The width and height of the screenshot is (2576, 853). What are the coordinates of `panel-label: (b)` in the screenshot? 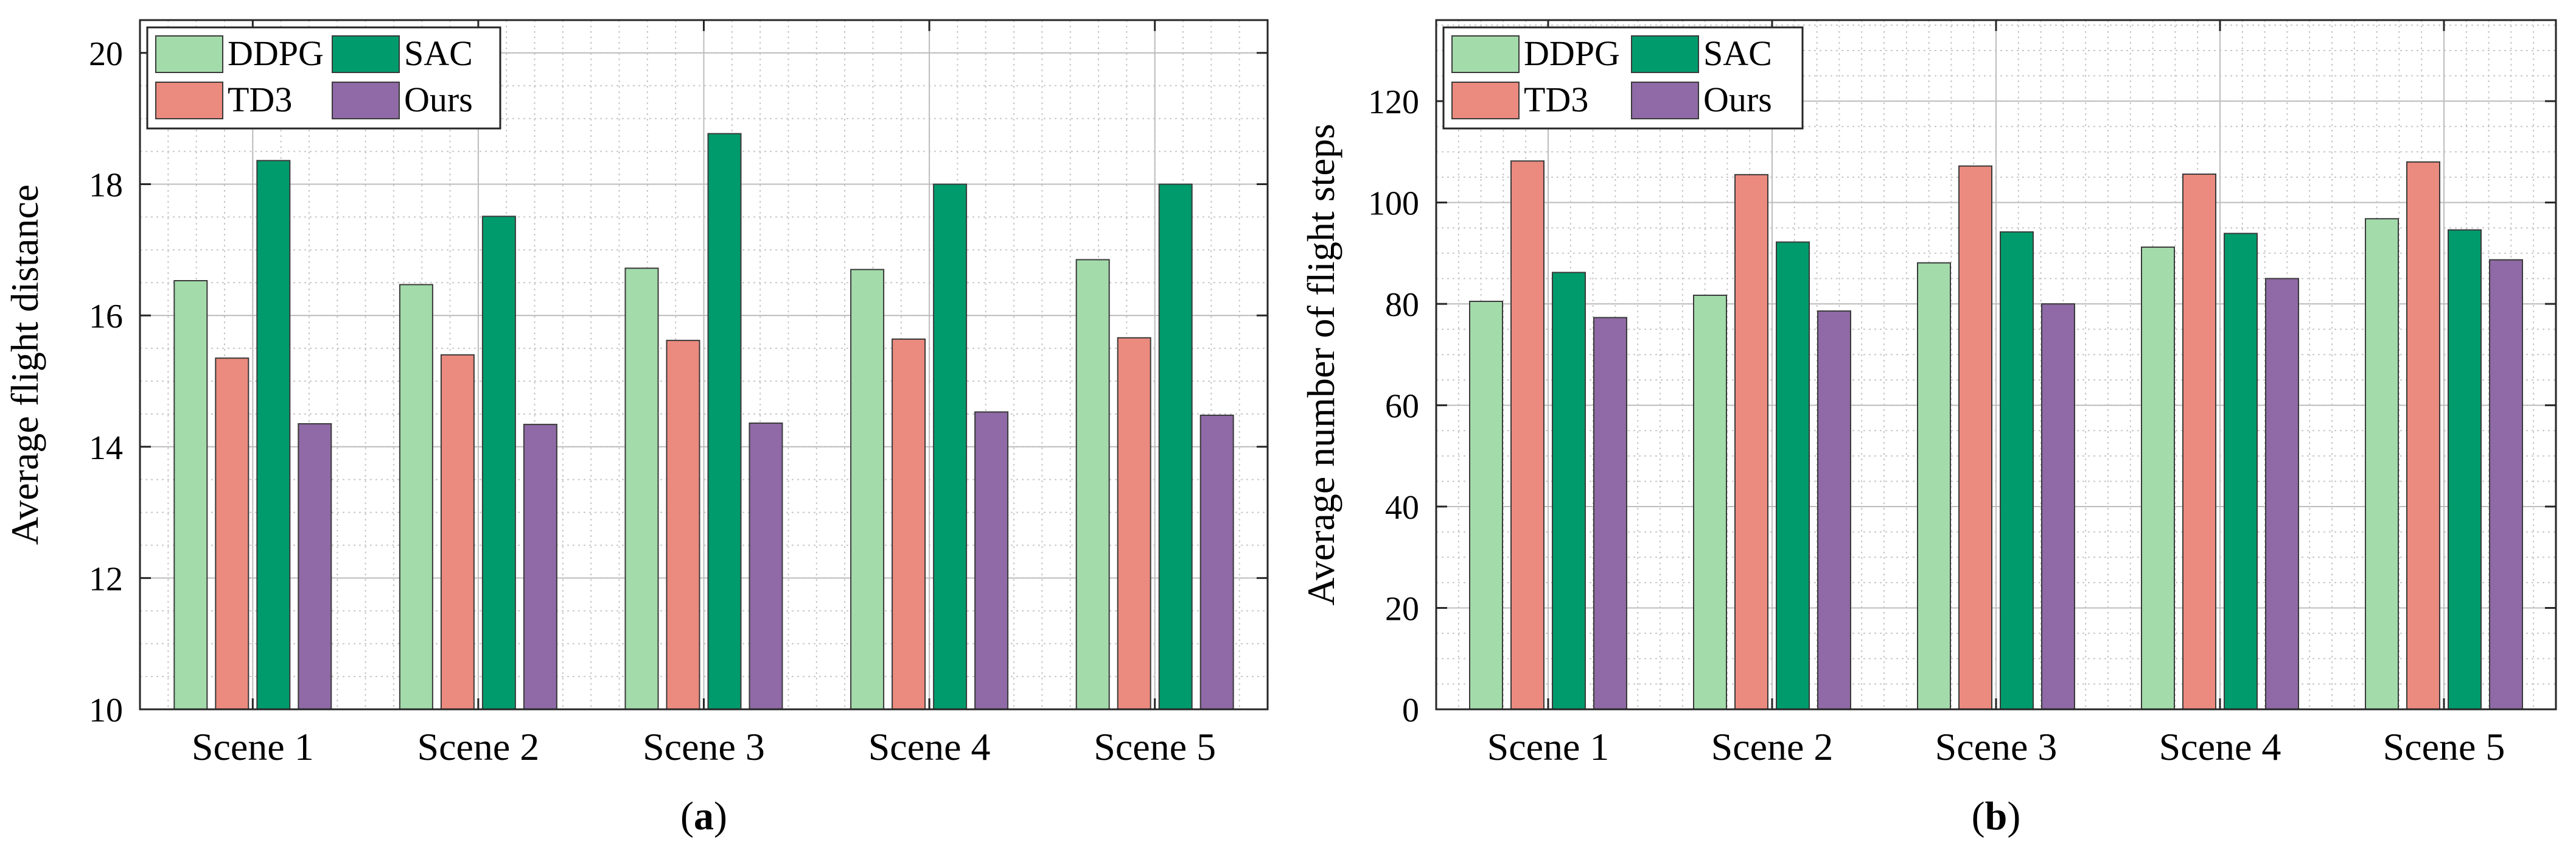 It's located at (1996, 816).